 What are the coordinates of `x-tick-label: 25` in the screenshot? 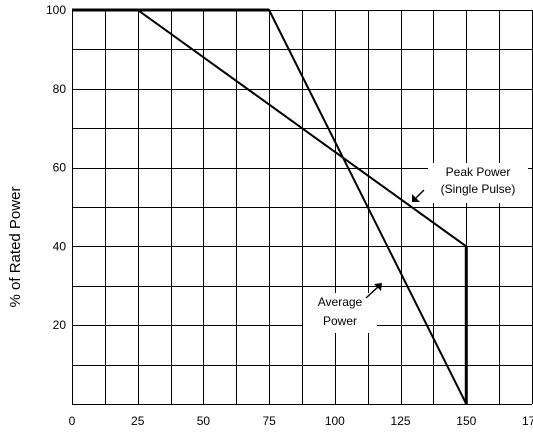 It's located at (138, 421).